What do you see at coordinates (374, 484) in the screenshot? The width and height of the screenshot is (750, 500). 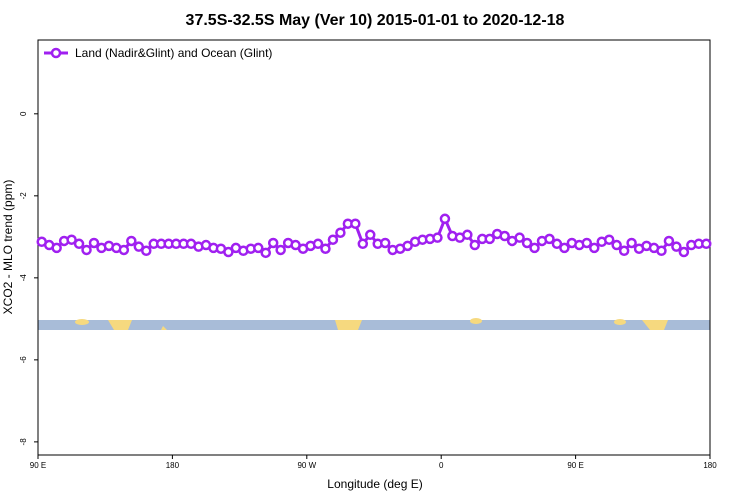 I see `x-axis-label: Longitude (deg E)` at bounding box center [374, 484].